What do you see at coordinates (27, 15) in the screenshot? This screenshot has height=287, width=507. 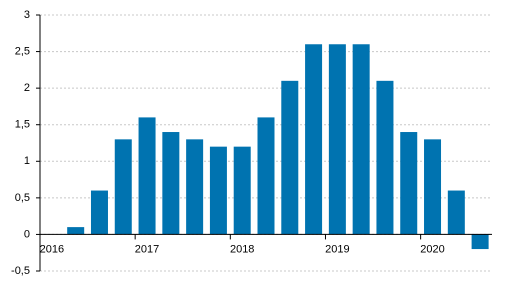 I see `y-tick-label: 3` at bounding box center [27, 15].